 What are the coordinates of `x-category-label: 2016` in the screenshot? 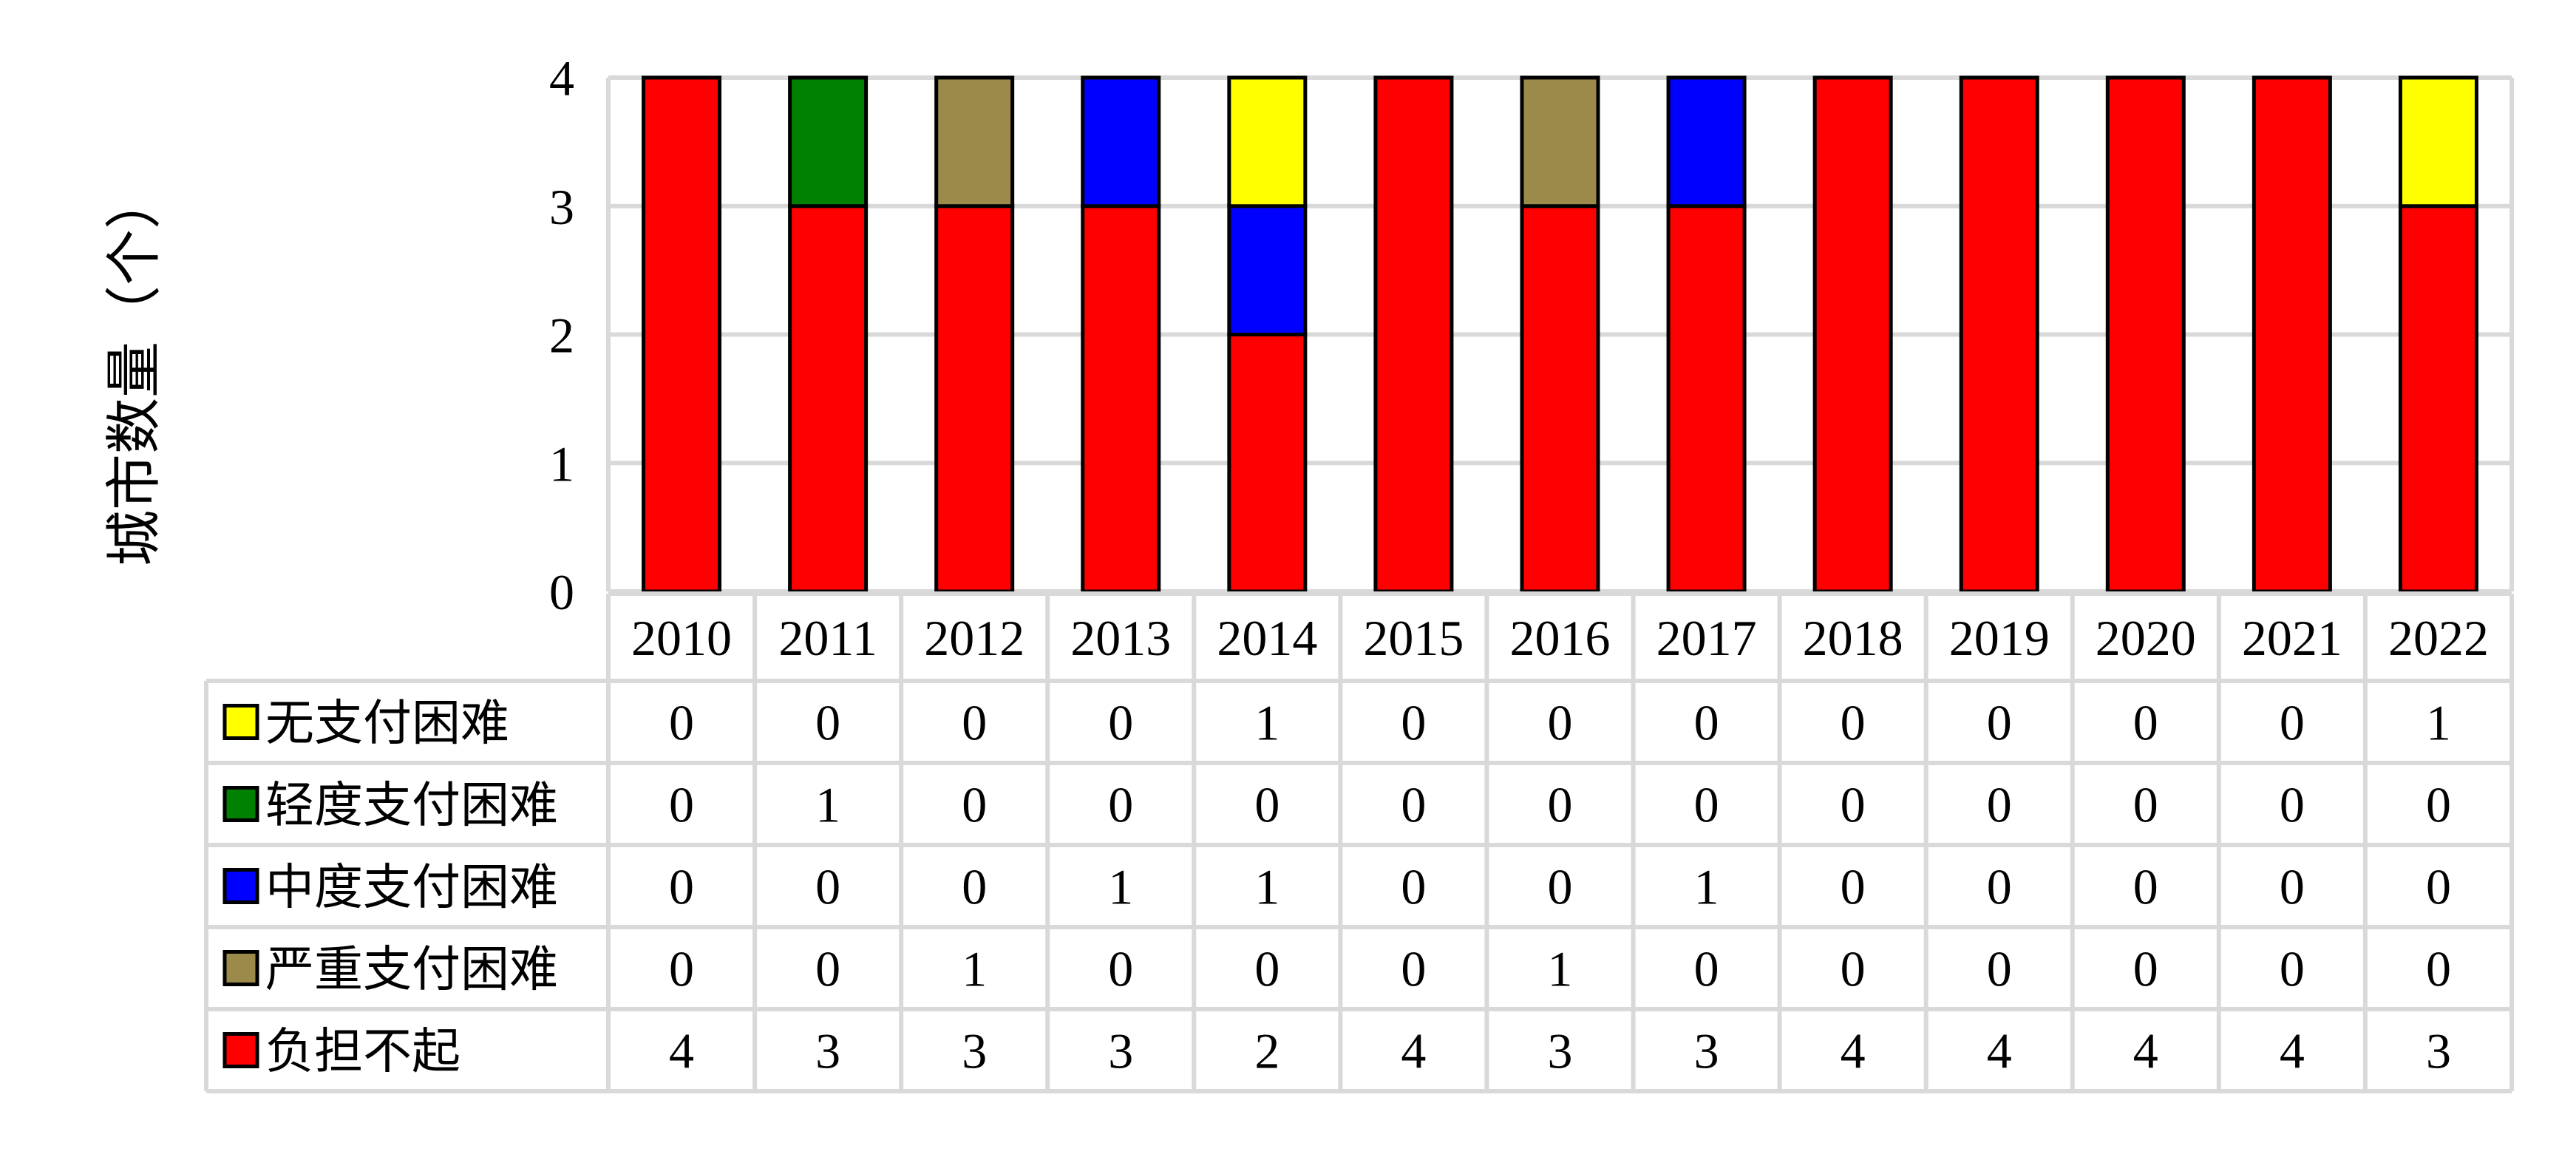 It's located at (1560, 638).